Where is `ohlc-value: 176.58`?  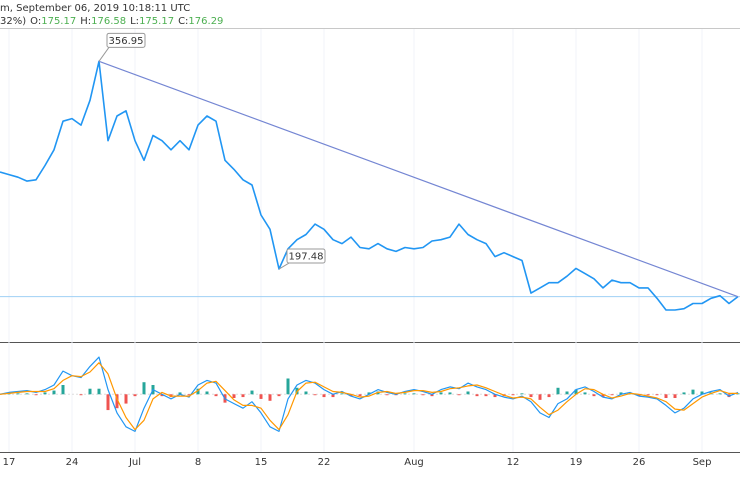 ohlc-value: 176.58 is located at coordinates (108, 21).